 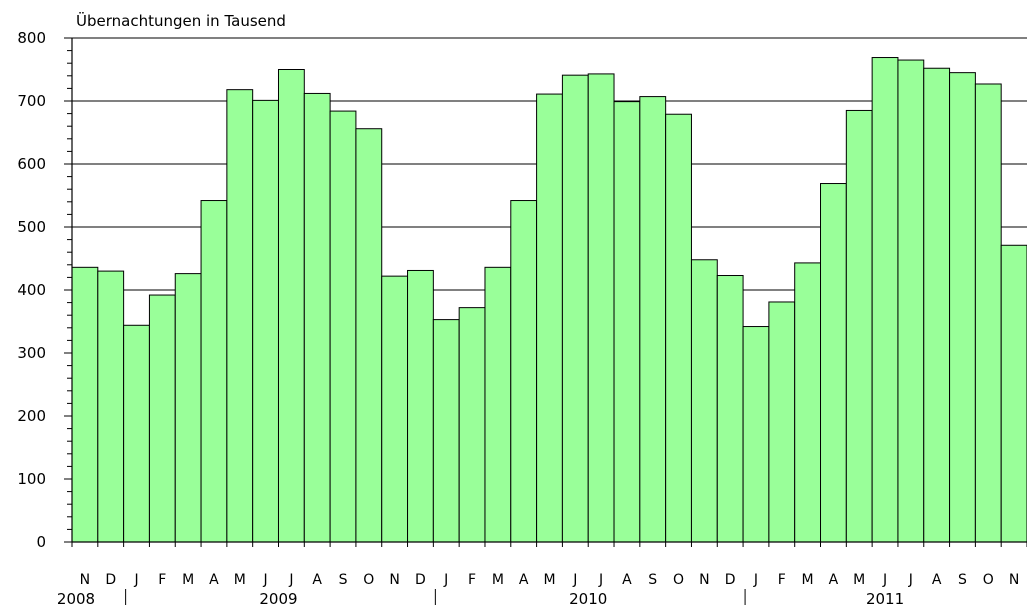 I want to click on year-labels: 2008 2009 2010 2011, so click(x=480, y=598).